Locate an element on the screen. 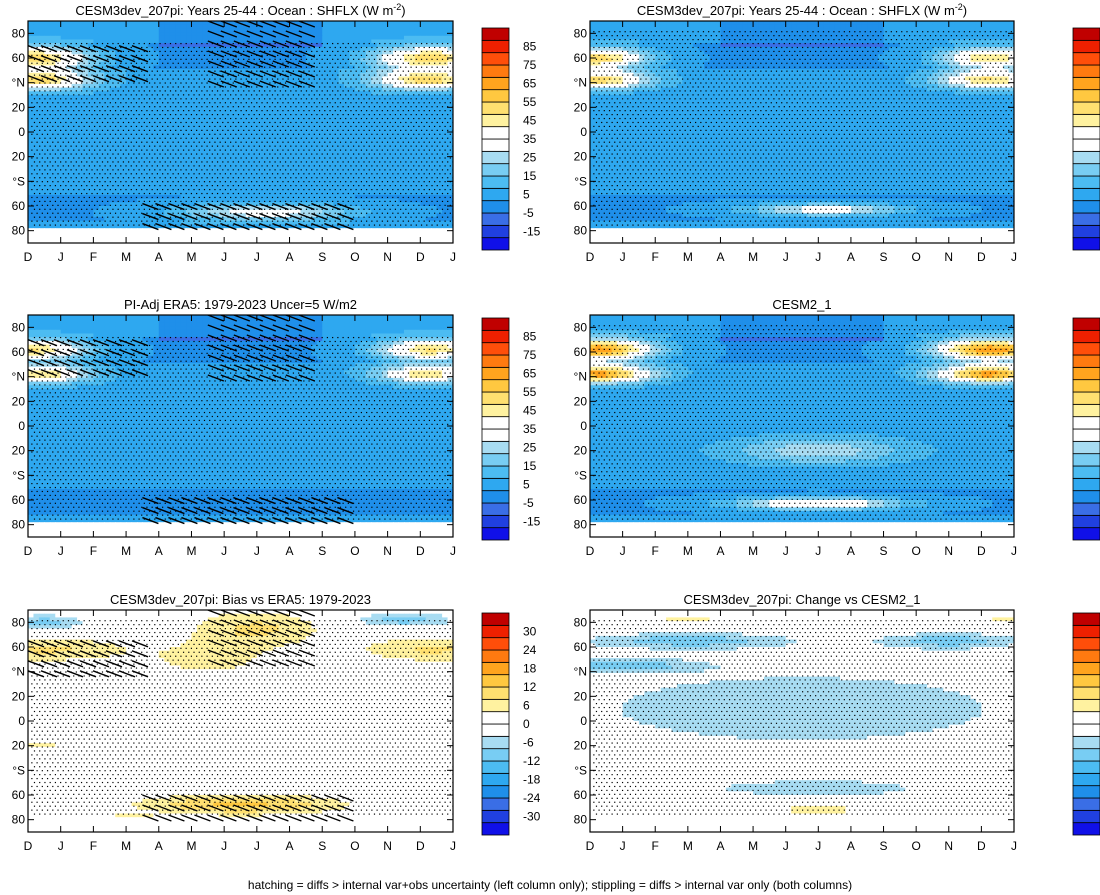  colorbar-label: -5 is located at coordinates (528, 213).